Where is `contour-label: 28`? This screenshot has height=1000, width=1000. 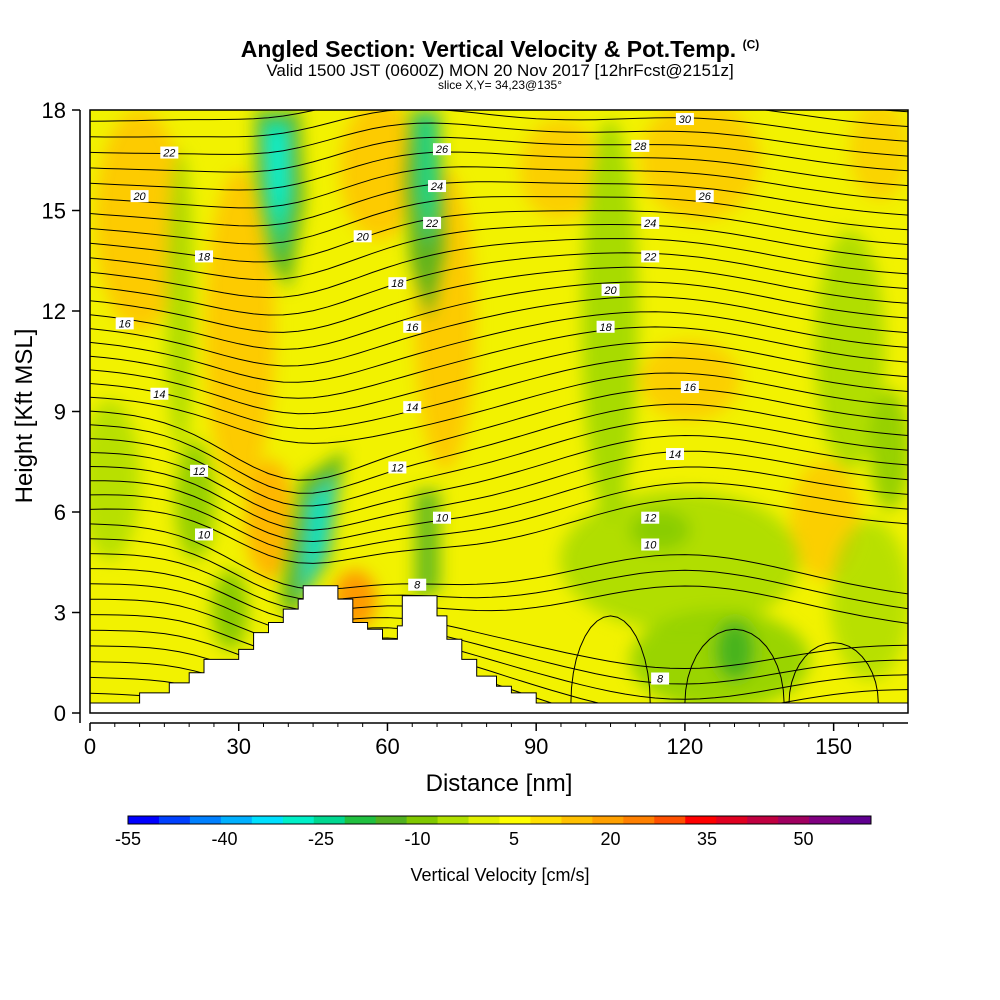
contour-label: 28 is located at coordinates (640, 147).